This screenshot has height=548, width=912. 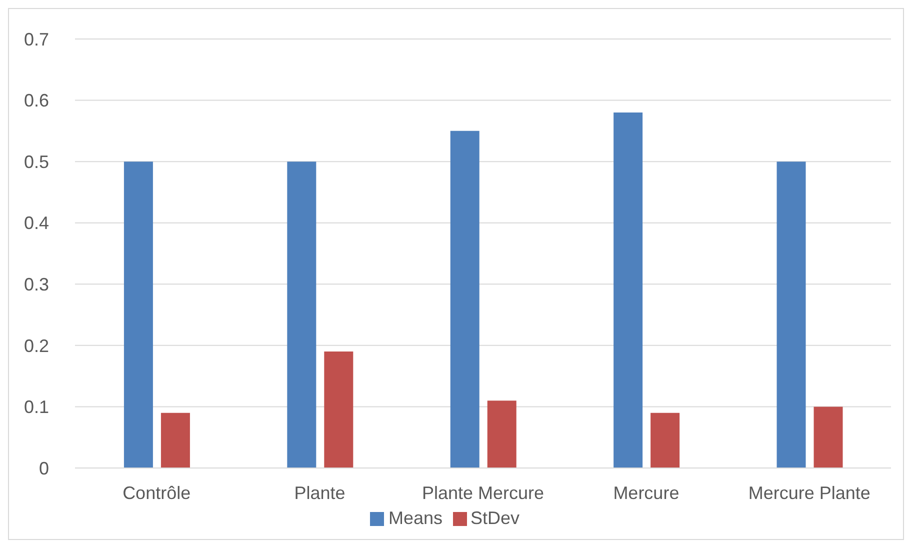 I want to click on x-tick-label: Mercure Plante, so click(x=809, y=492).